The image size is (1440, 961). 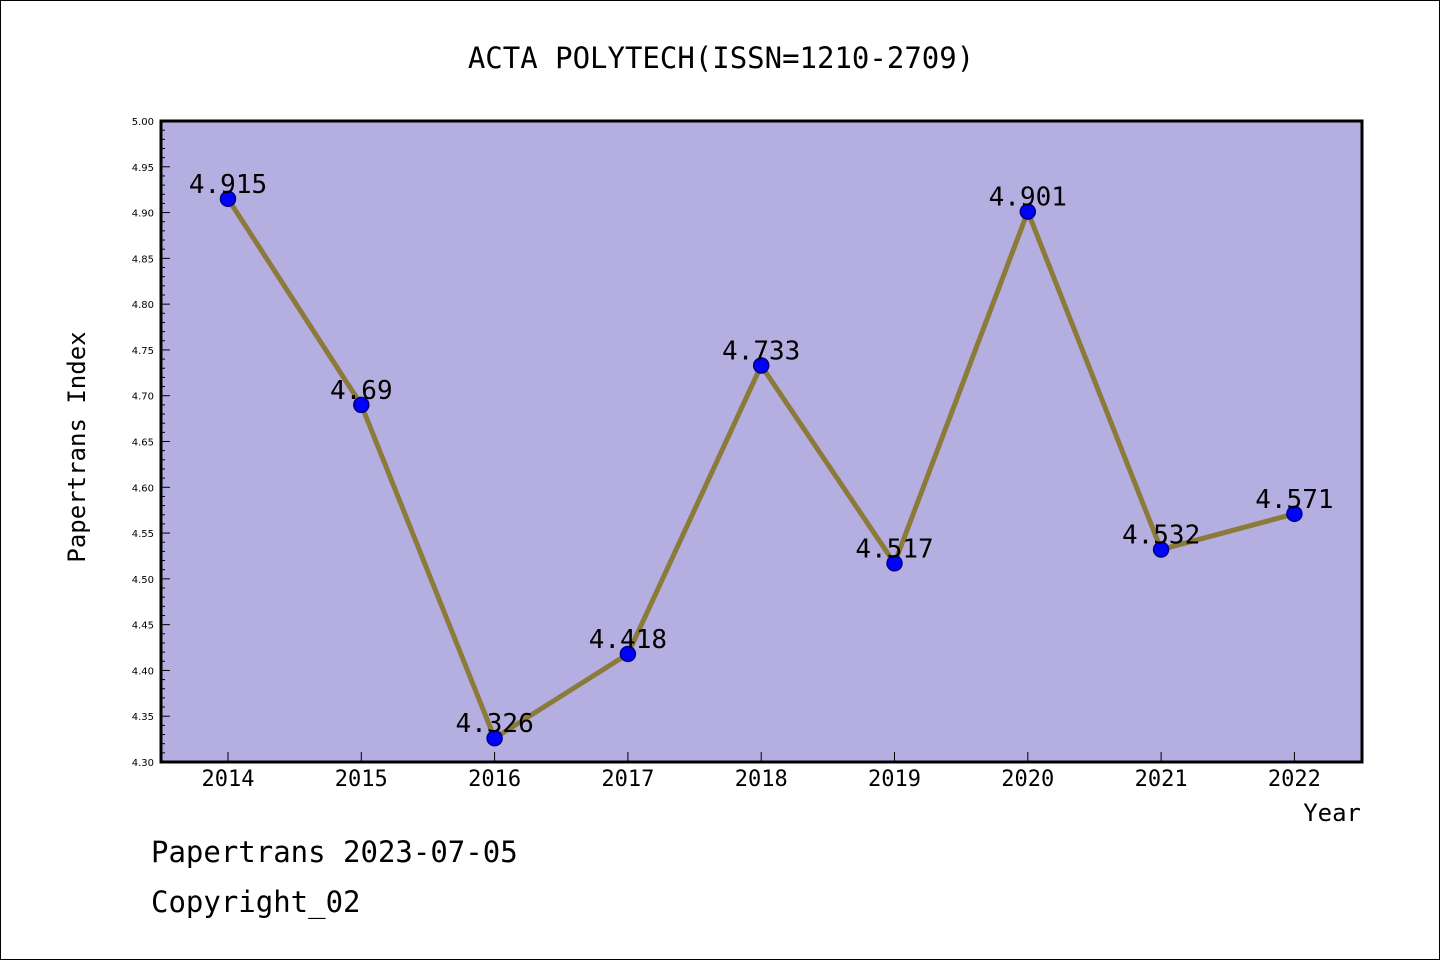 What do you see at coordinates (143, 168) in the screenshot?
I see `y-tick-label: 4.95` at bounding box center [143, 168].